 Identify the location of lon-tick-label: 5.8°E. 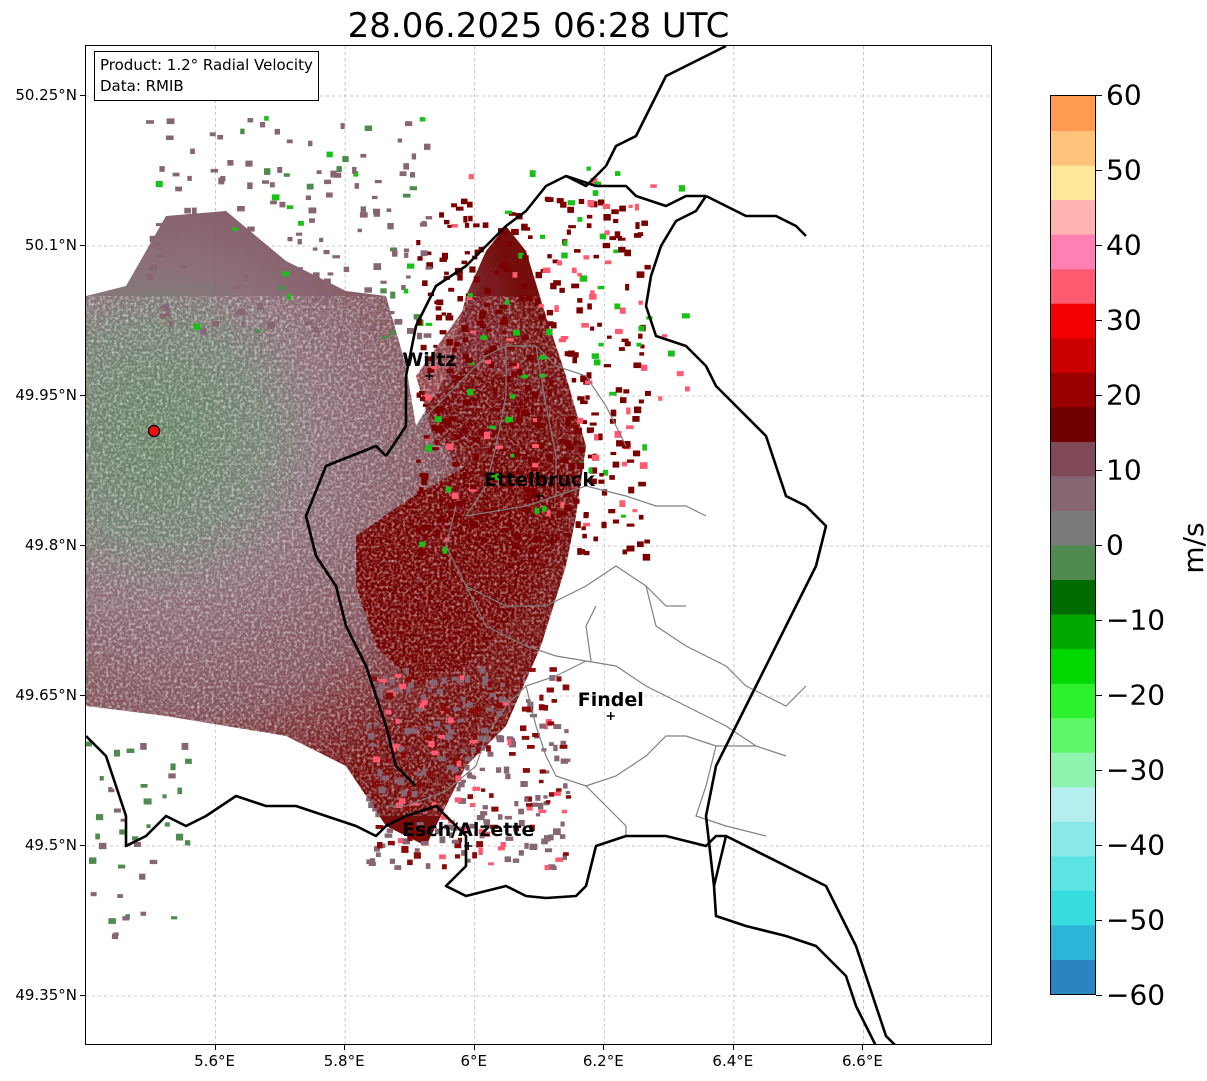
(344, 1061).